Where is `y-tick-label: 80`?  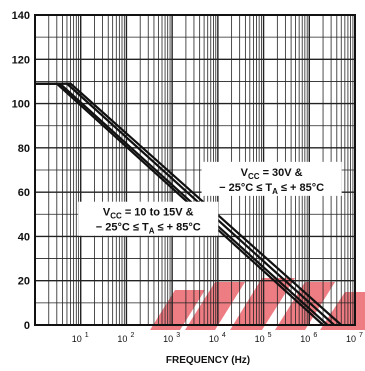
y-tick-label: 80 is located at coordinates (24, 149).